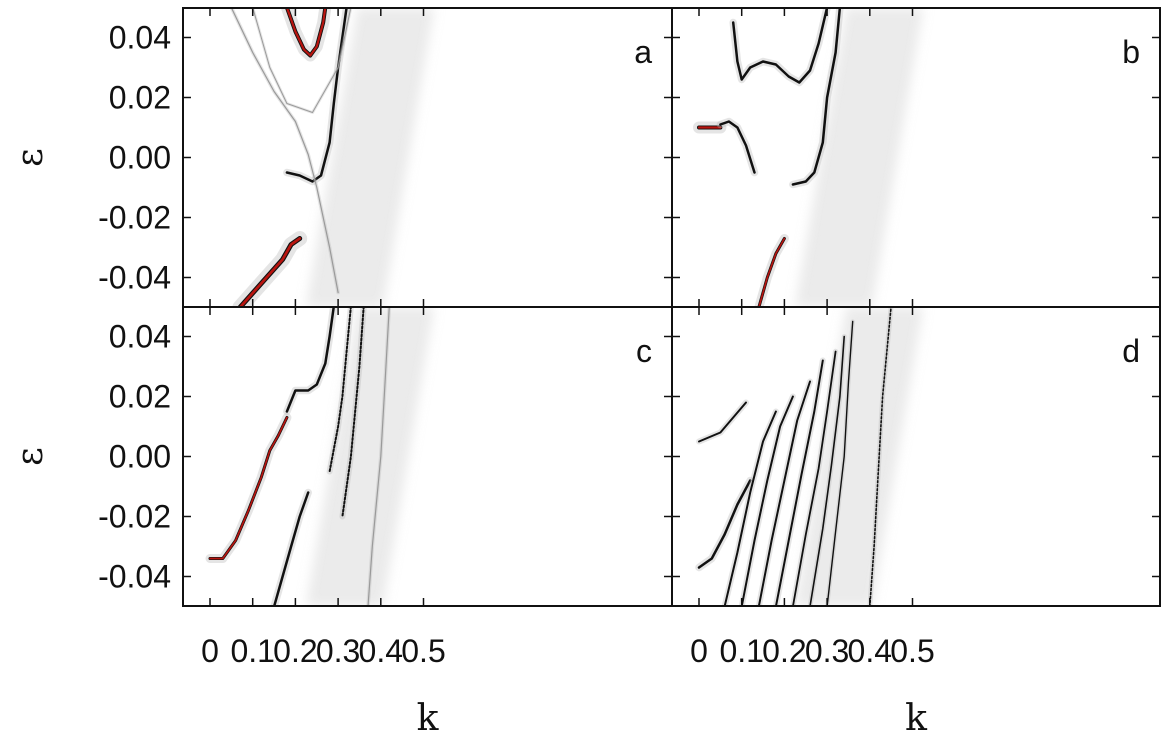 The height and width of the screenshot is (736, 1164). Describe the element at coordinates (1131, 52) in the screenshot. I see `panel-label: b` at that location.